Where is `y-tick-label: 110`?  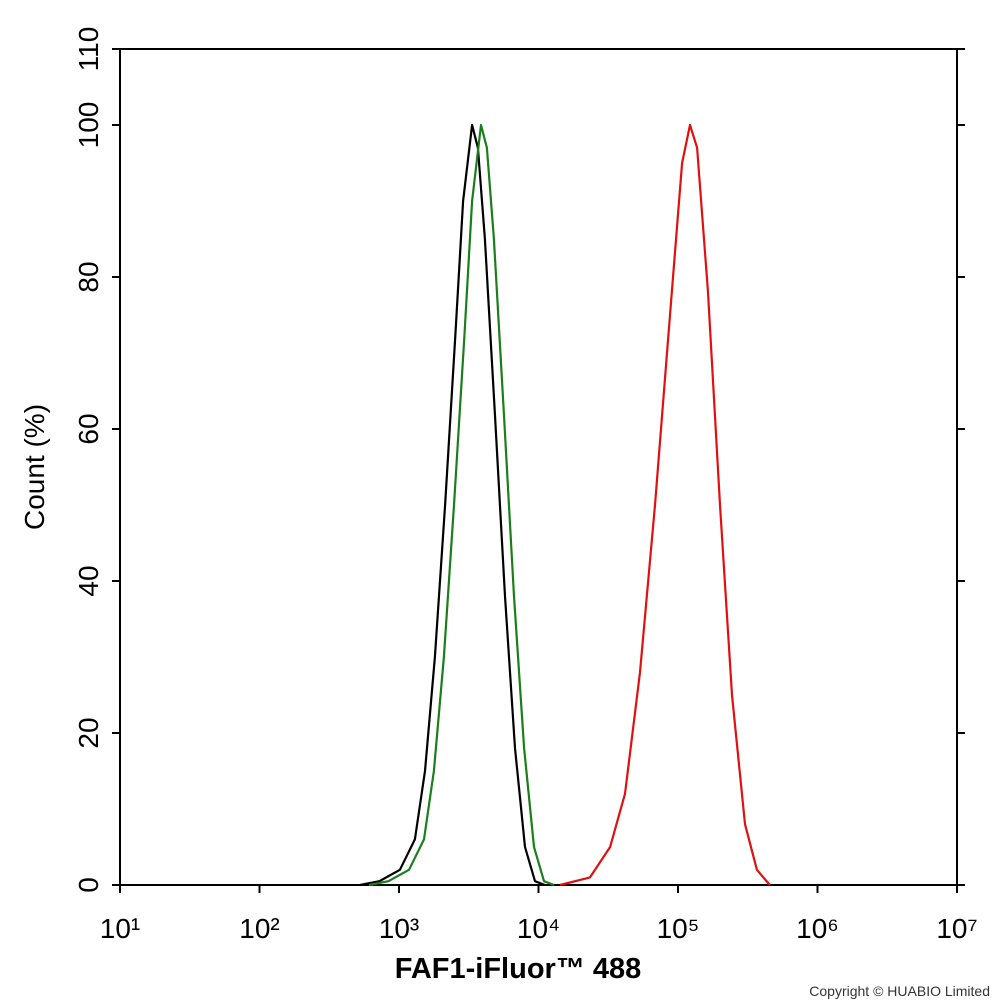 y-tick-label: 110 is located at coordinates (88, 49).